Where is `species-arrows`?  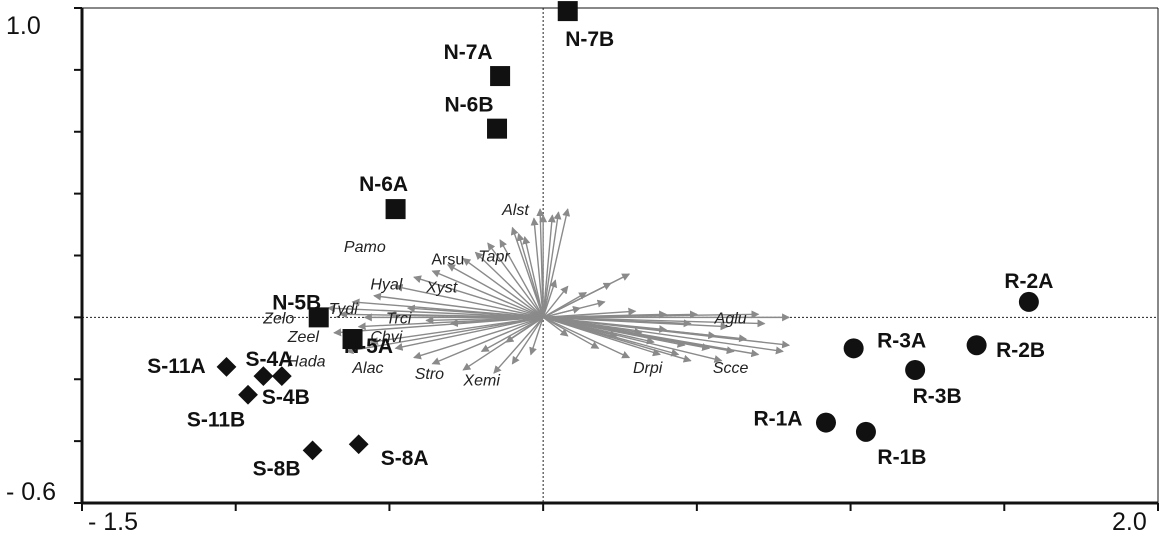 species-arrows is located at coordinates (558, 291).